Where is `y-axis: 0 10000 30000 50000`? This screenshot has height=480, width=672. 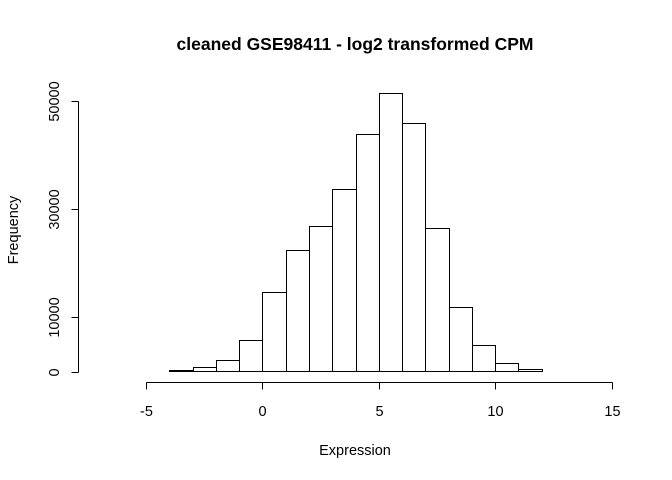
y-axis: 0 10000 30000 50000 is located at coordinates (63, 229).